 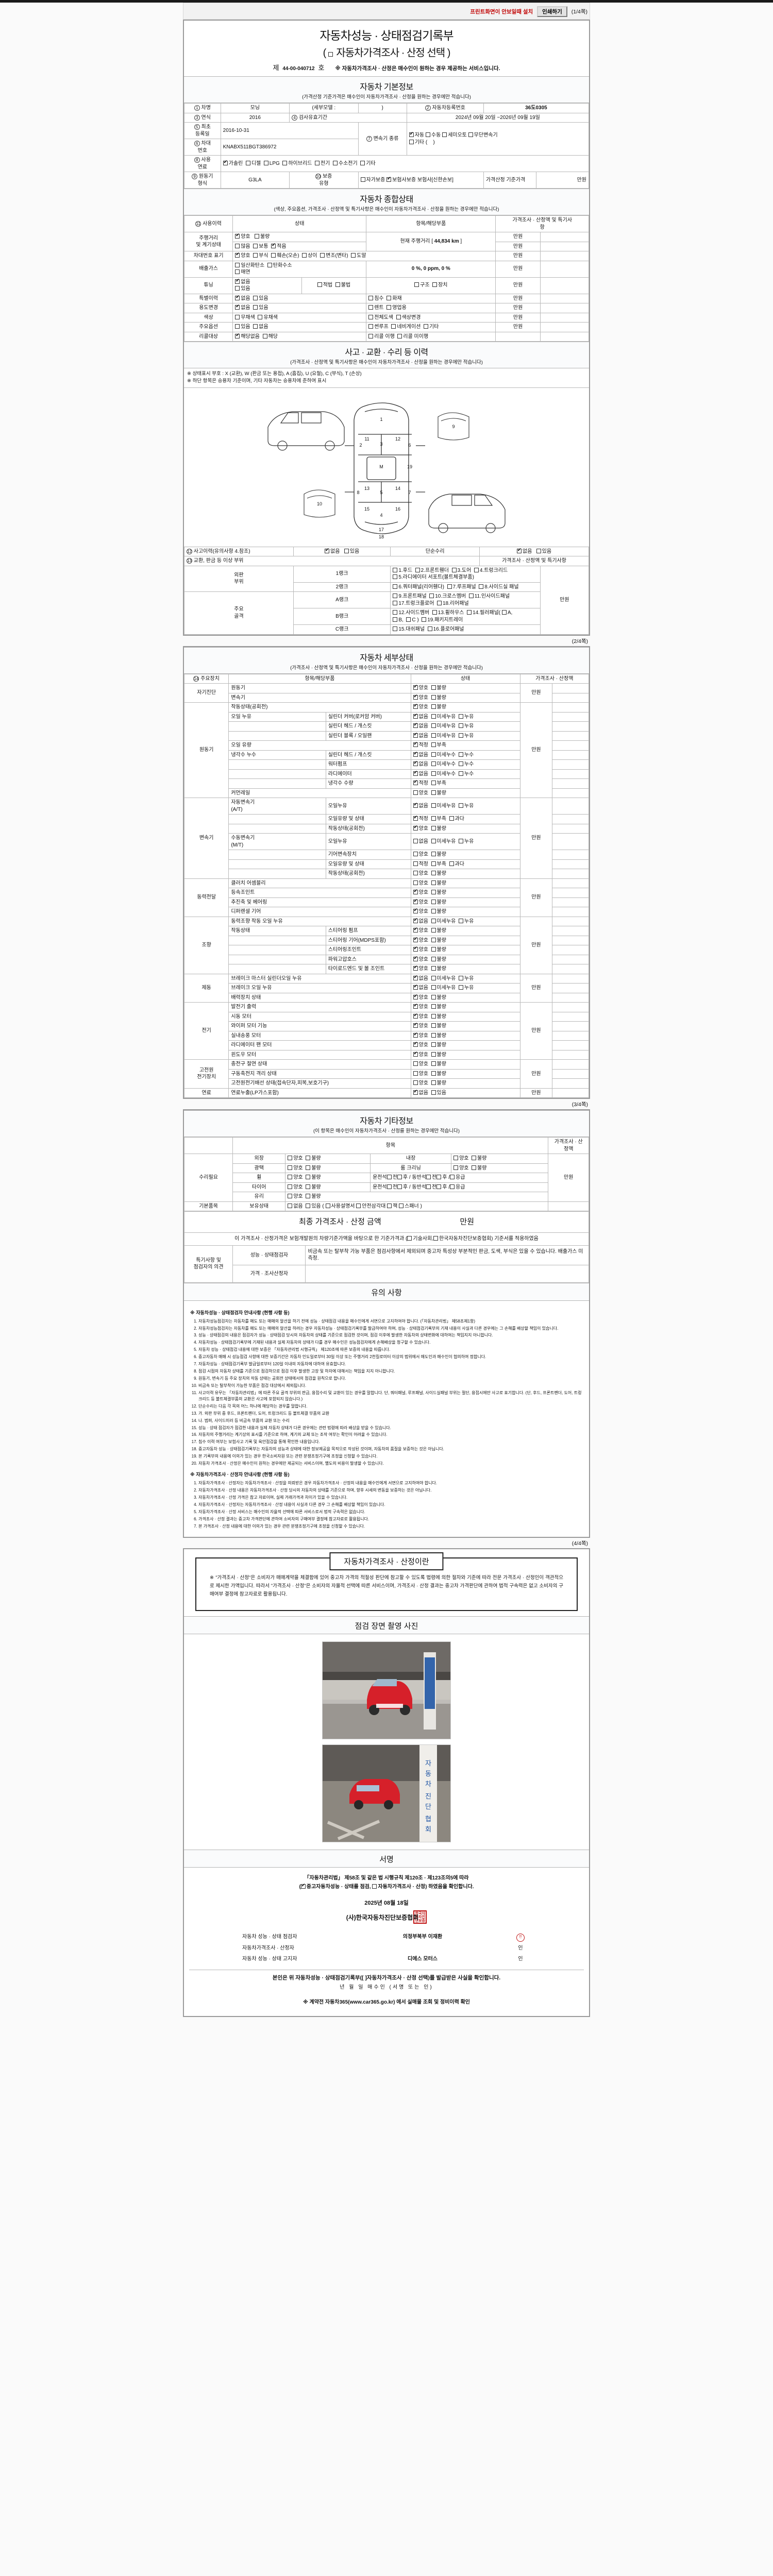 I want to click on checkbox-navigation, so click(x=393, y=326).